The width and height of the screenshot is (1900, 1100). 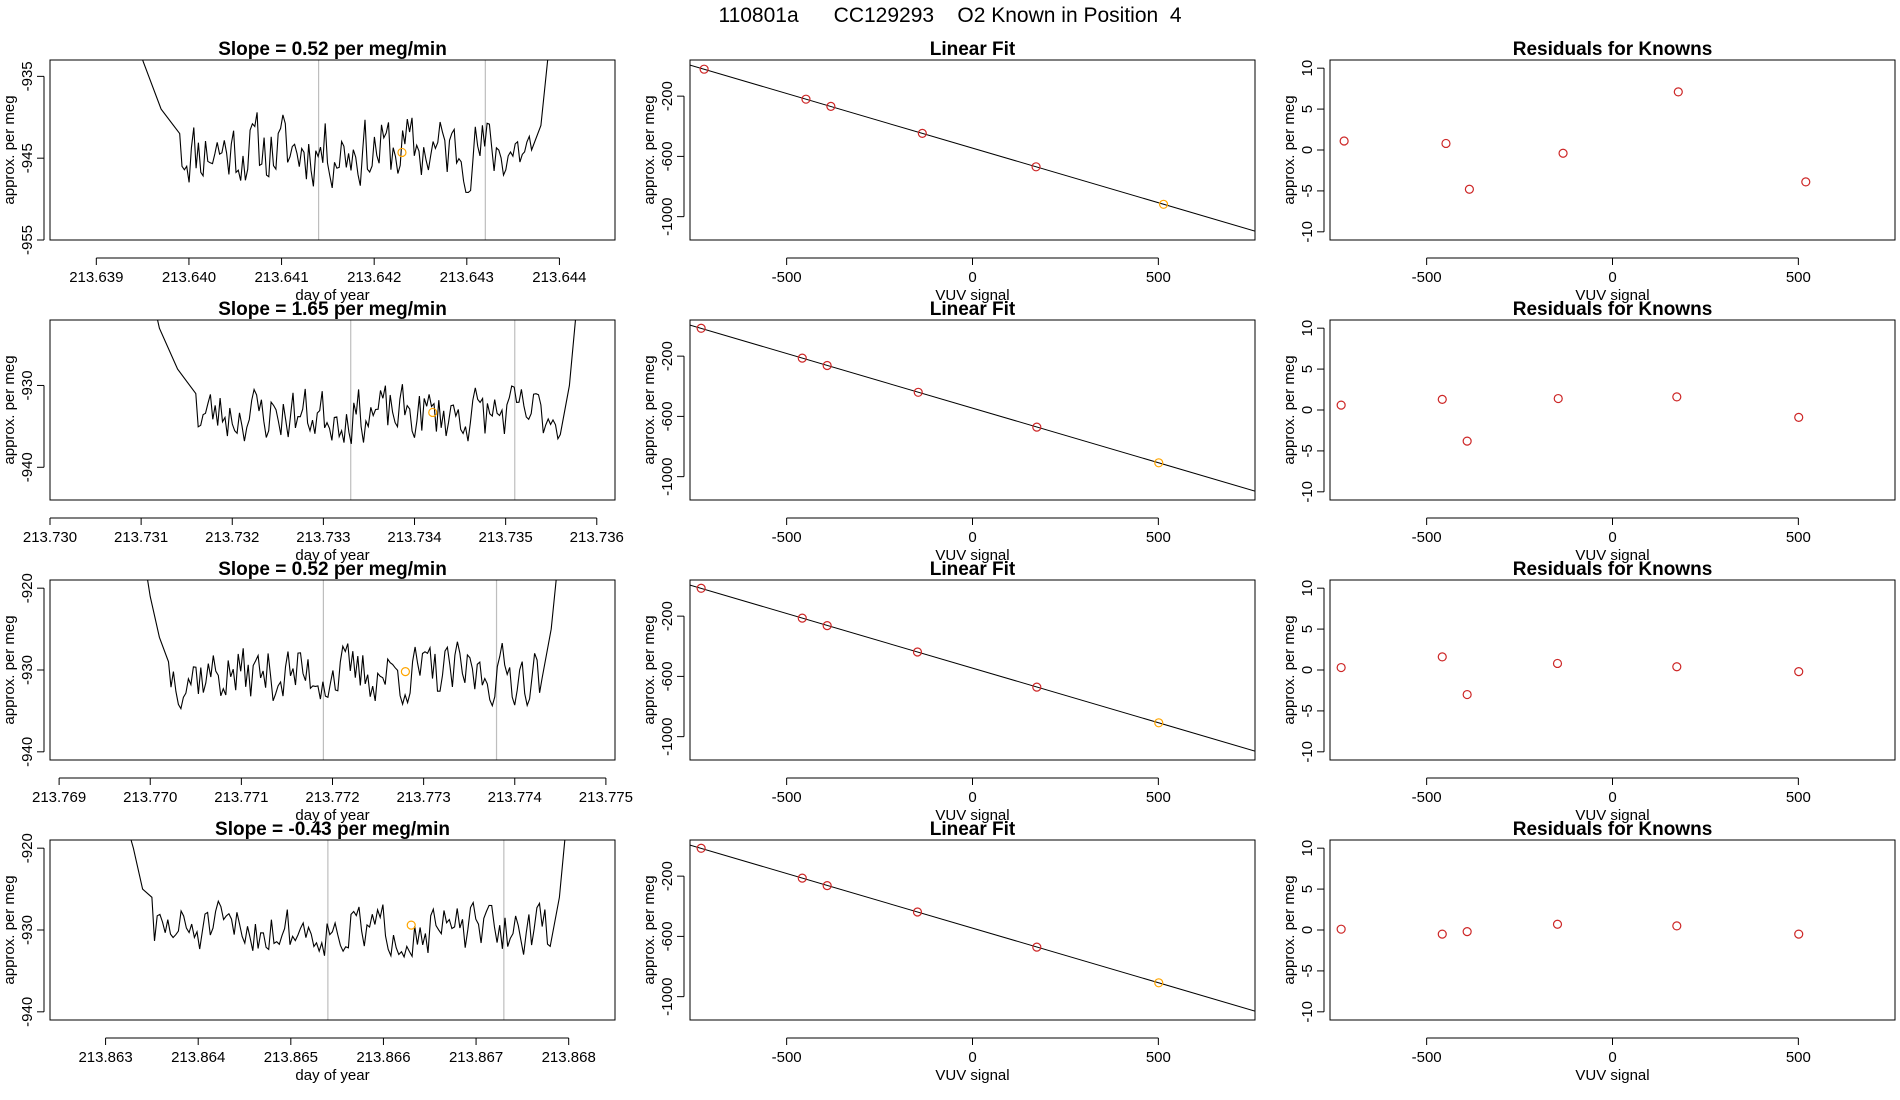 I want to click on resid-row1-y-tick-label-3: 5, so click(x=1307, y=109).